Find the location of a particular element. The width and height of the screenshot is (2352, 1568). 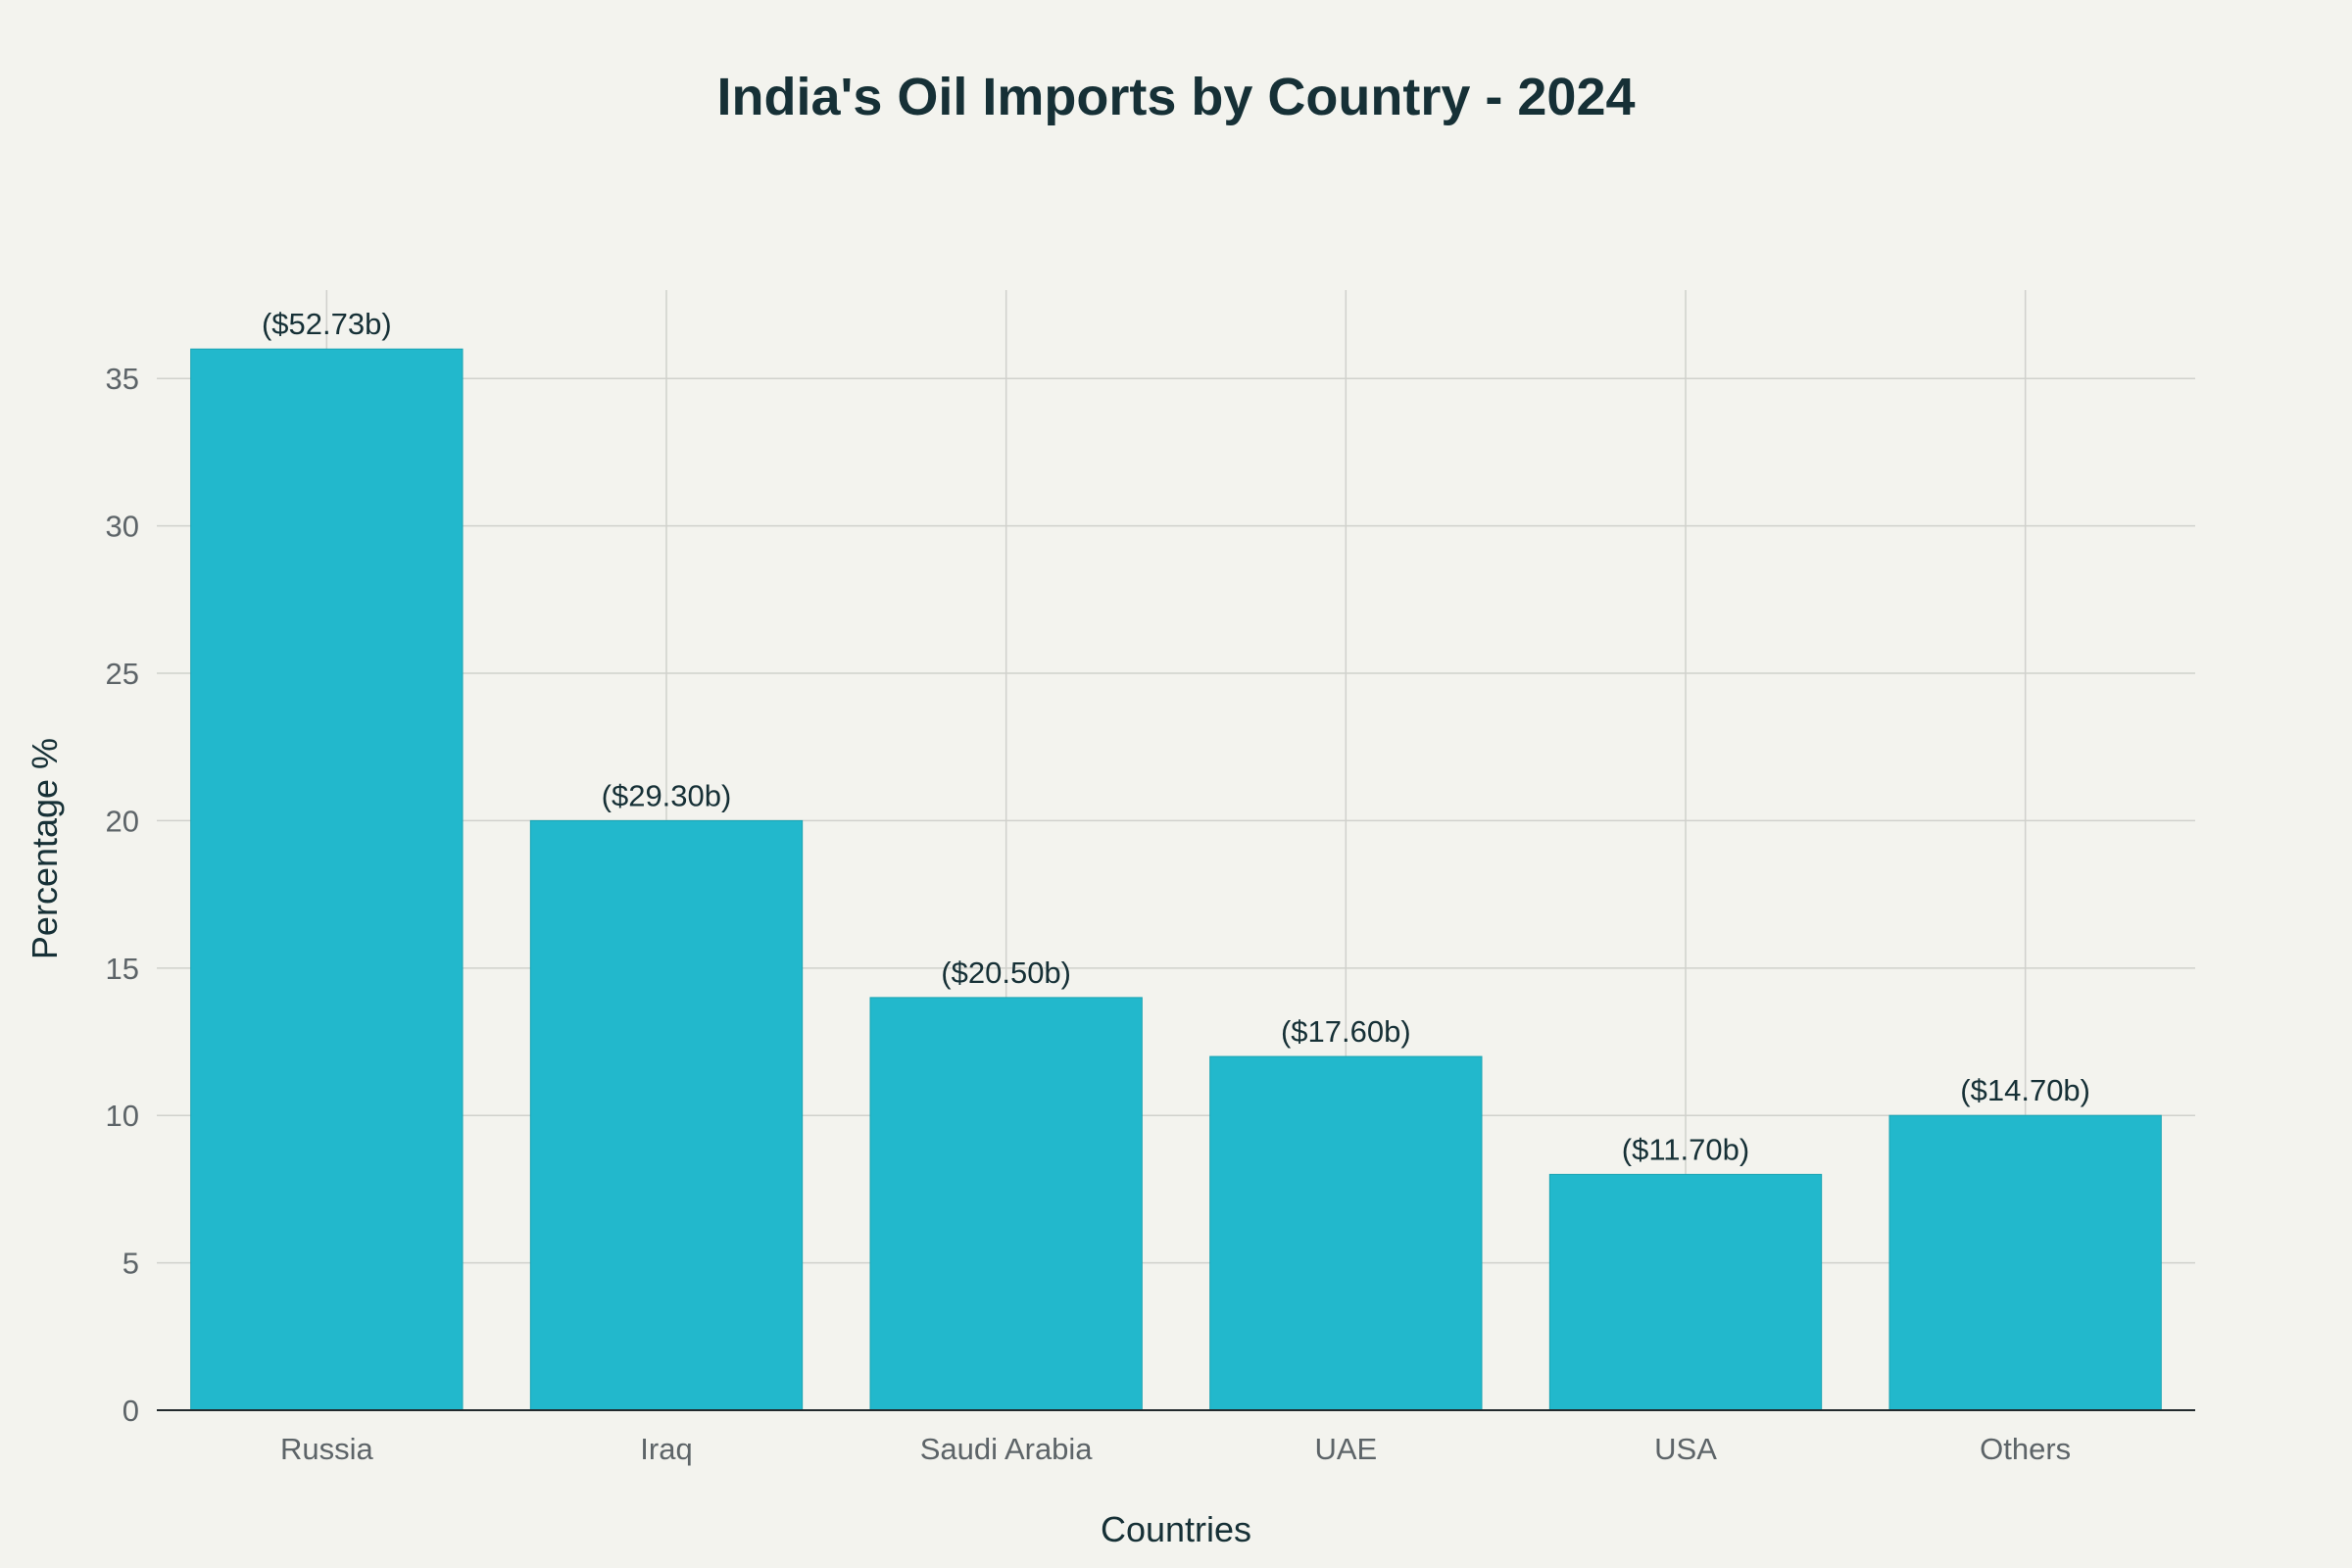

x-axis-title: Countries is located at coordinates (1176, 1529).